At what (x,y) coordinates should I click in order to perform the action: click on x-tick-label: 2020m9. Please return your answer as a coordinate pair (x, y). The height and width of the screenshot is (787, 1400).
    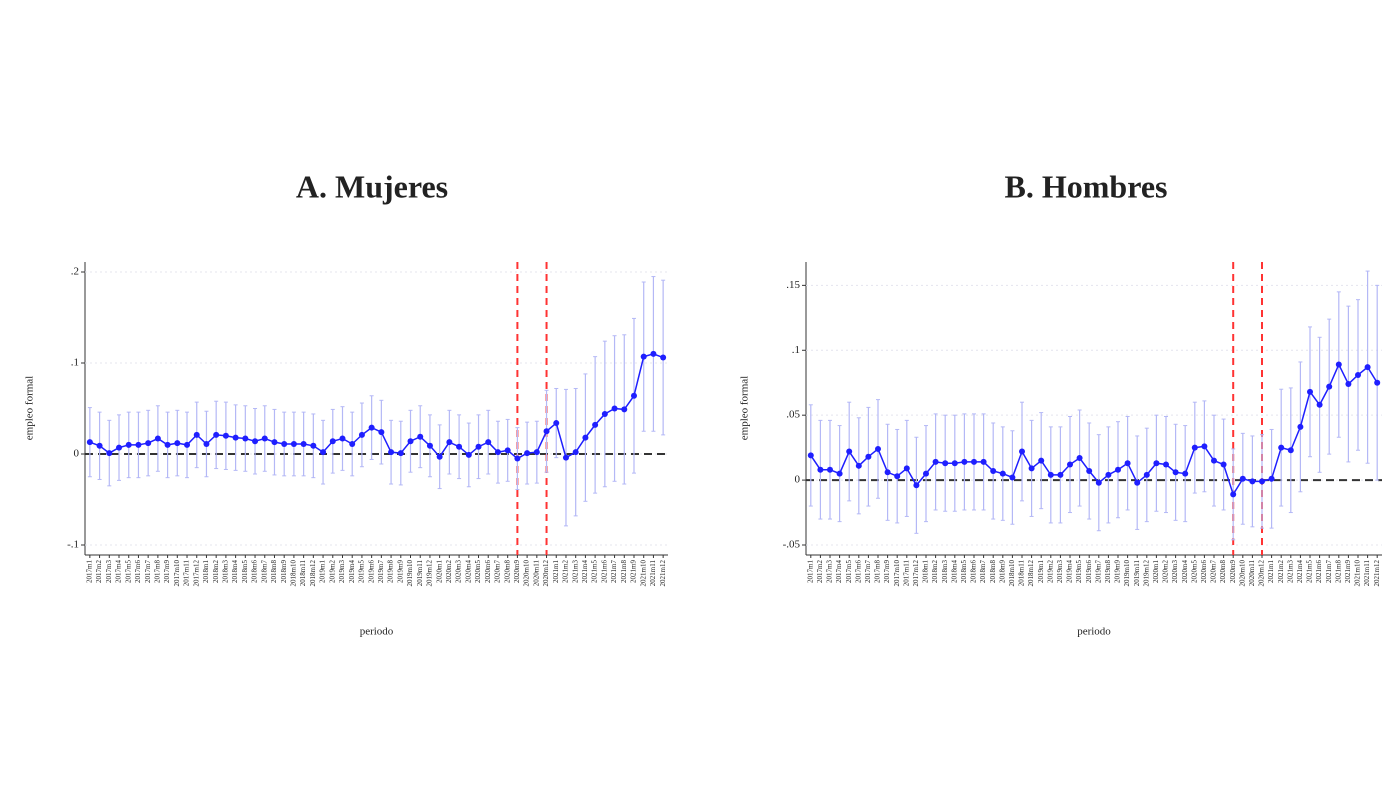
    Looking at the image, I should click on (1233, 571).